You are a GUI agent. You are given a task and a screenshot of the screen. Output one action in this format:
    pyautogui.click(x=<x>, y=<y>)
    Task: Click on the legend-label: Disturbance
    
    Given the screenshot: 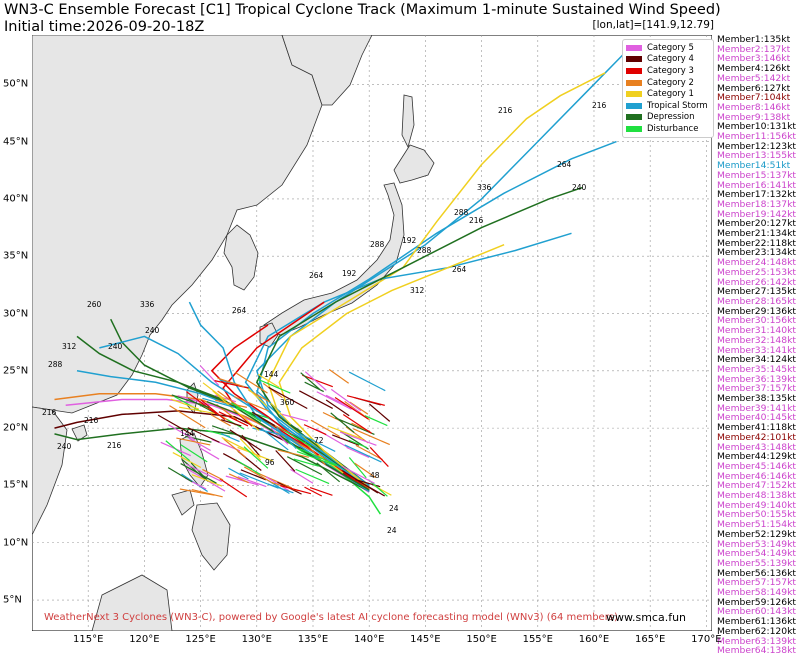 What is the action you would take?
    pyautogui.click(x=673, y=128)
    